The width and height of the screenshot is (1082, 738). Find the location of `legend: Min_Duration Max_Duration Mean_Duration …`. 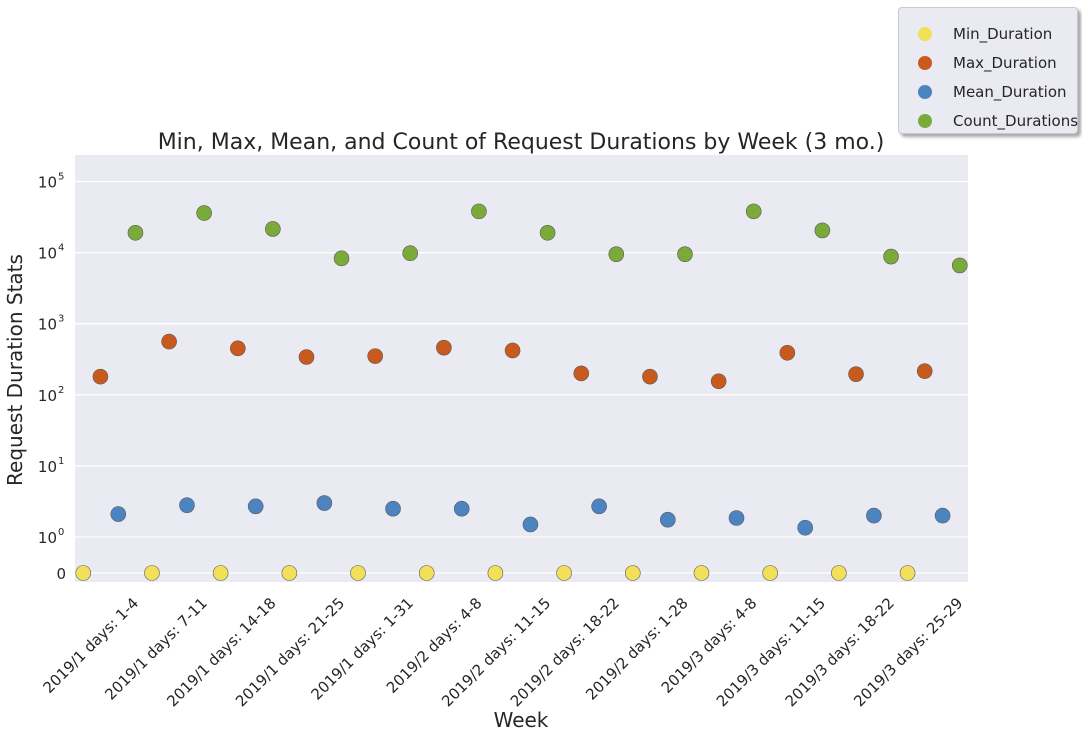

legend: Min_Duration Max_Duration Mean_Duration … is located at coordinates (988, 70).